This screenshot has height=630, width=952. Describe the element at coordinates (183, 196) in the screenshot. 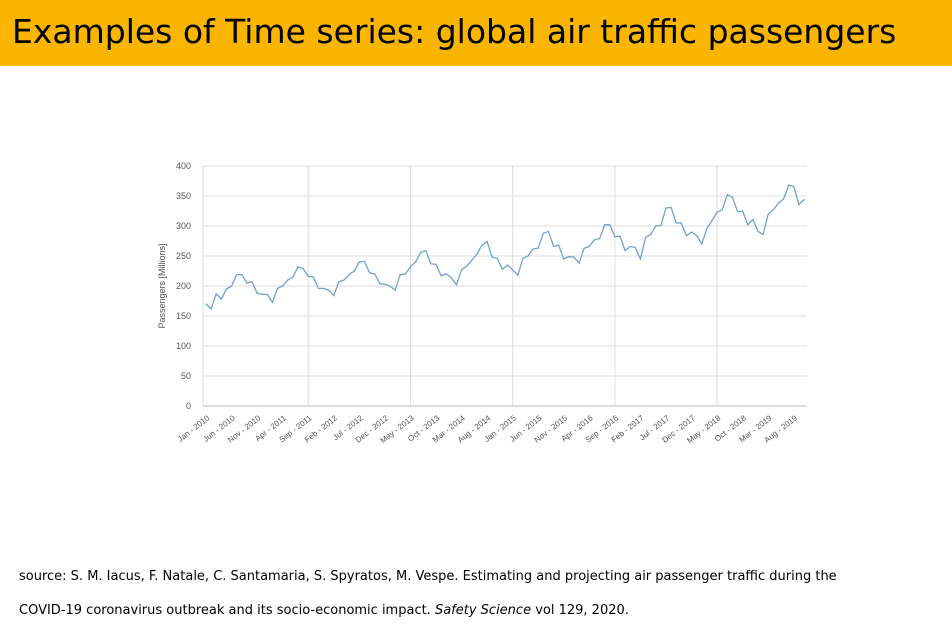

I see `y-tick-label: 350` at that location.